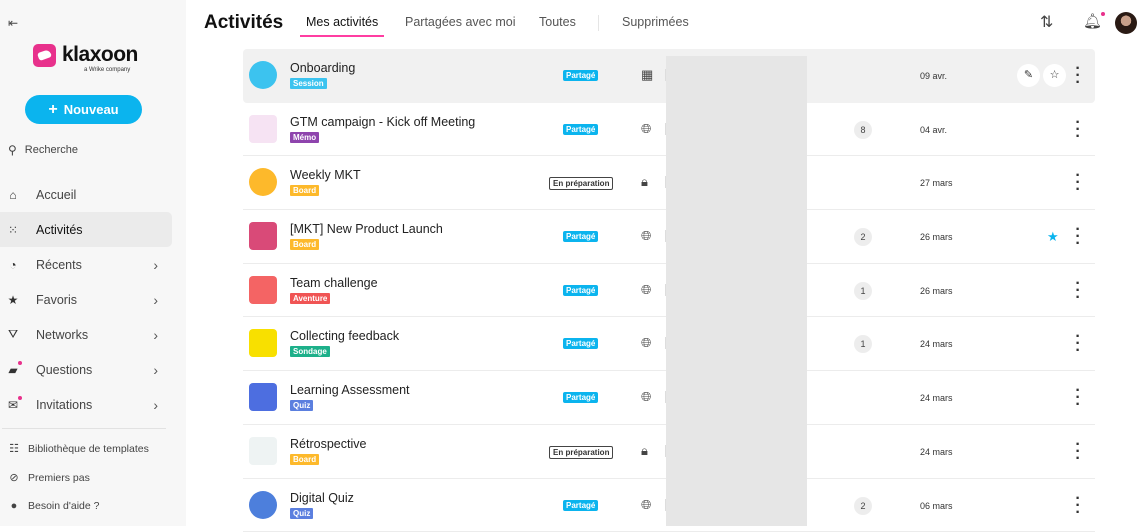  What do you see at coordinates (13, 300) in the screenshot?
I see `star-icon: ★` at bounding box center [13, 300].